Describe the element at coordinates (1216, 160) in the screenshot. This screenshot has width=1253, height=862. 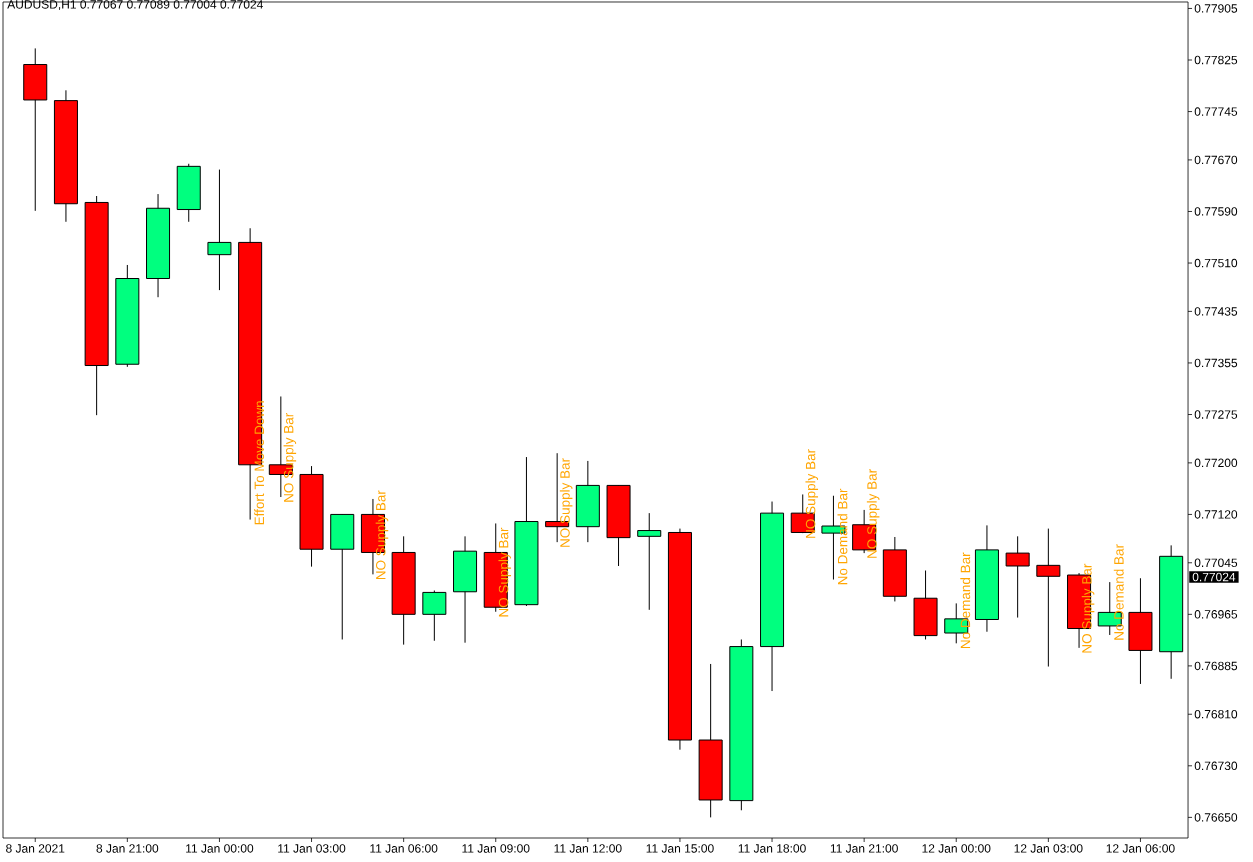
I see `y-tick-label: 0.77670` at that location.